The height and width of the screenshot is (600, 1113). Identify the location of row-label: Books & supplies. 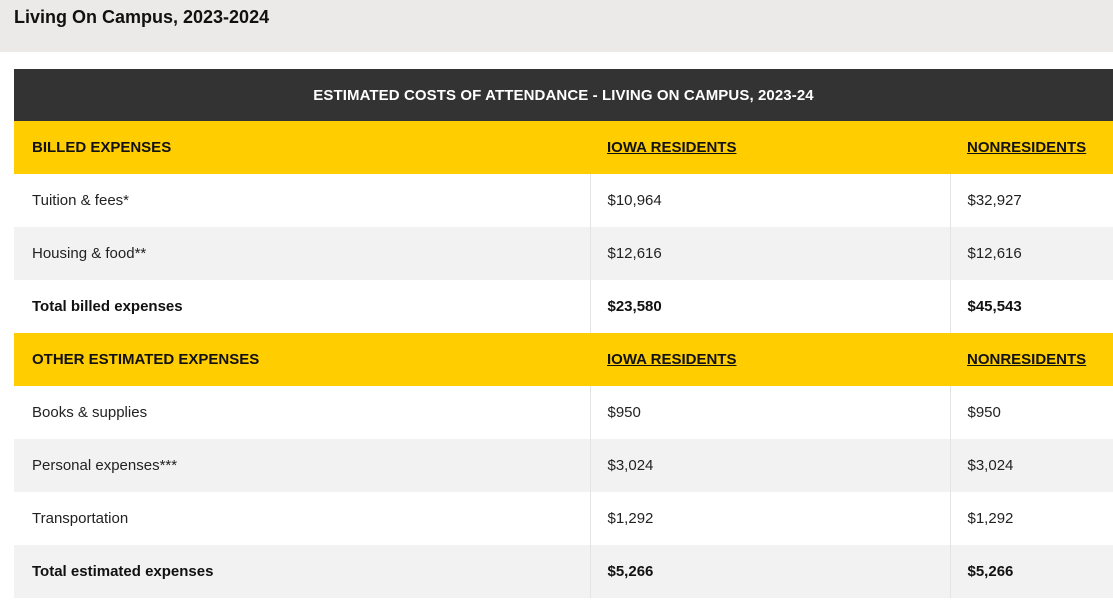
(302, 412).